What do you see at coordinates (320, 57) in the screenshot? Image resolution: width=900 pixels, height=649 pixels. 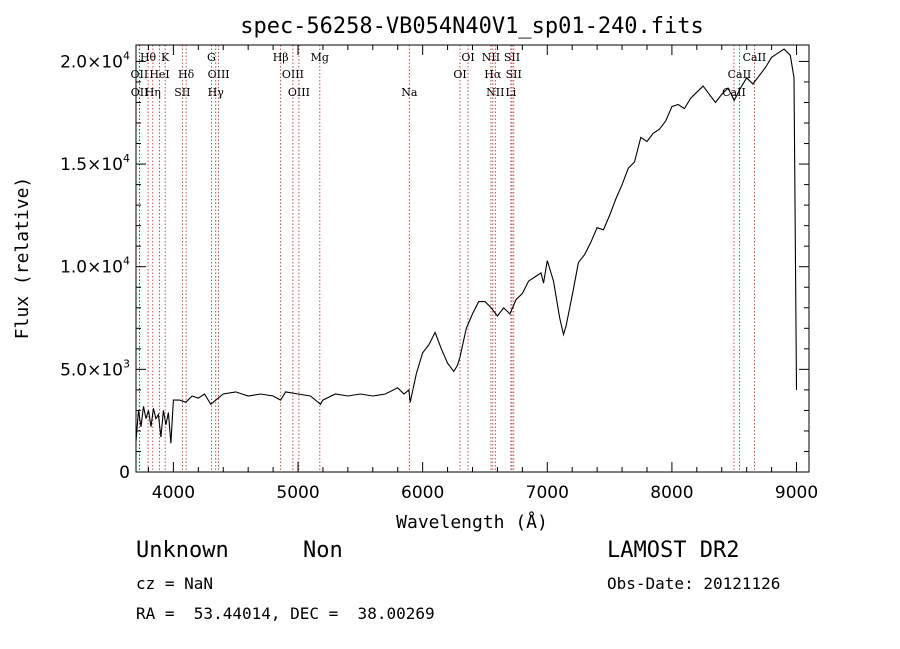 I see `marker-label-4: Mg` at bounding box center [320, 57].